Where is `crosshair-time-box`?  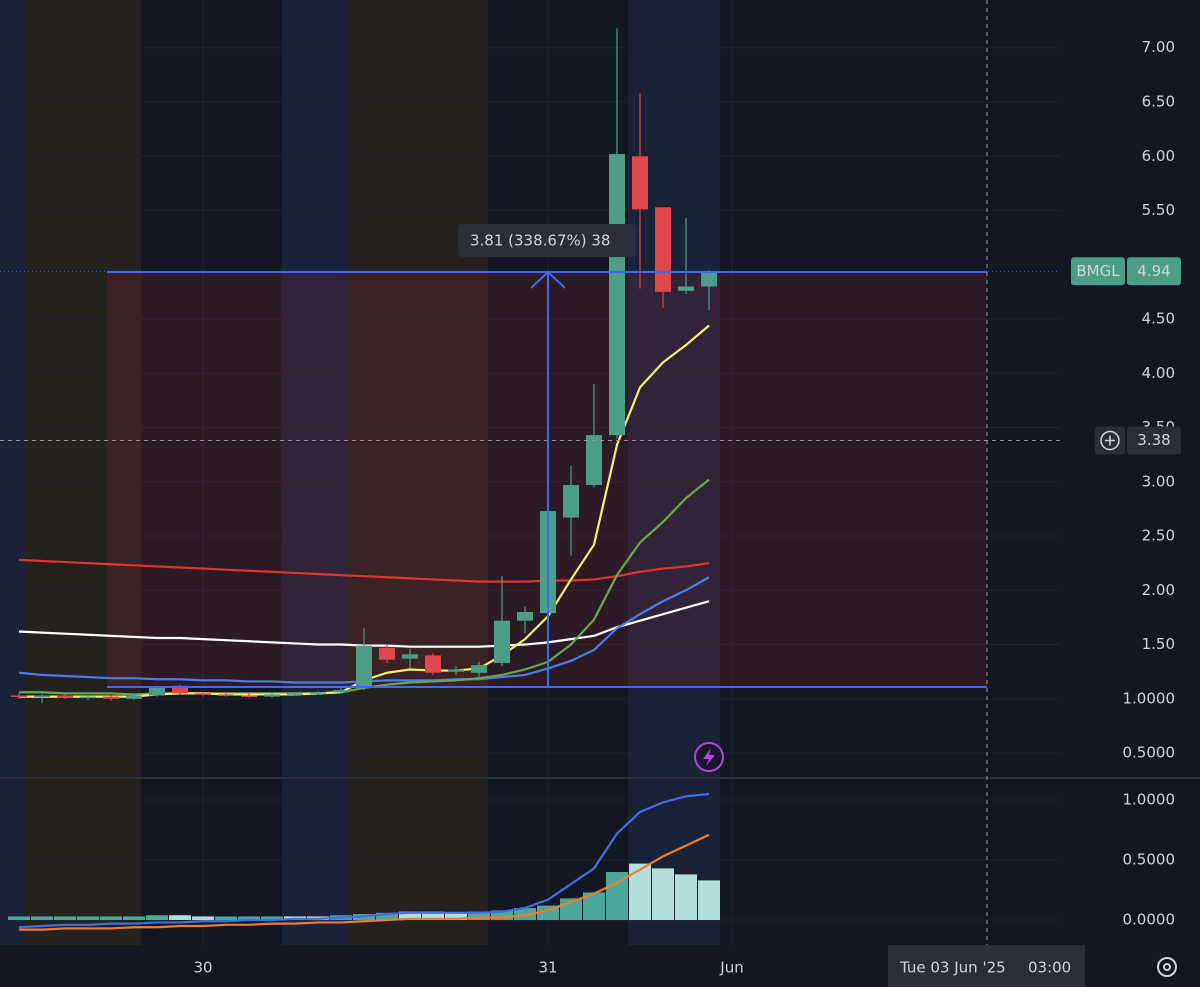
crosshair-time-box is located at coordinates (986, 966).